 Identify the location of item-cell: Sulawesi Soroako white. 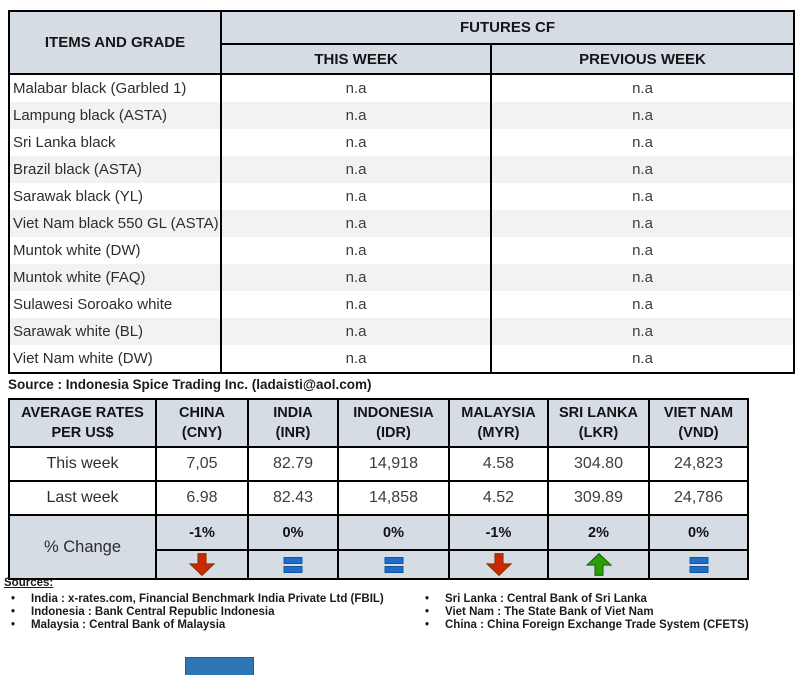
(93, 304).